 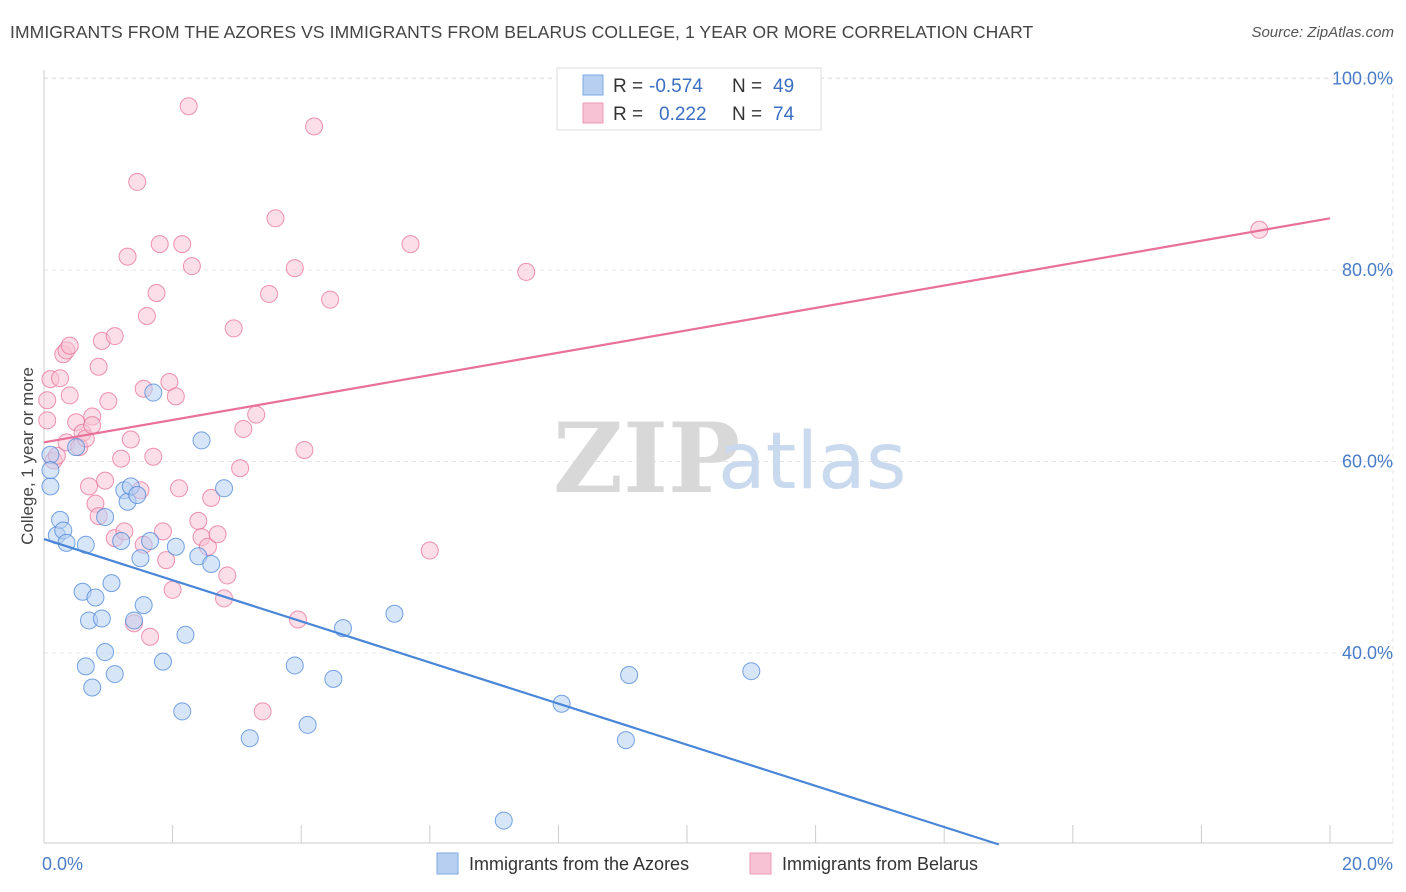 I want to click on legend-n-value-azores: 49, so click(x=783, y=86).